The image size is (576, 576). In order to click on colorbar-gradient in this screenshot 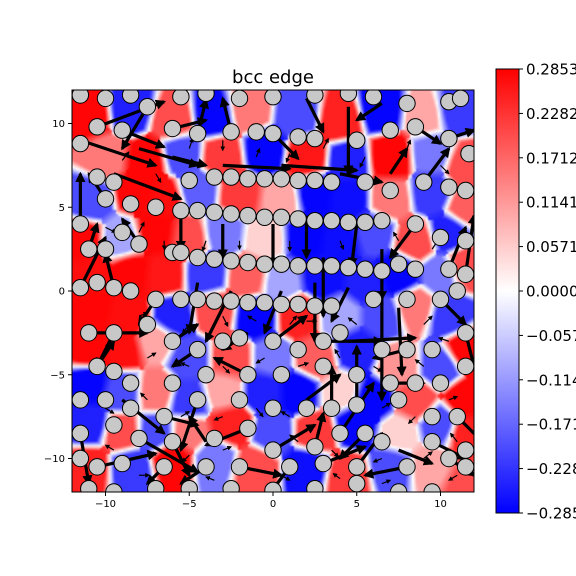, I will do `click(507, 291)`.